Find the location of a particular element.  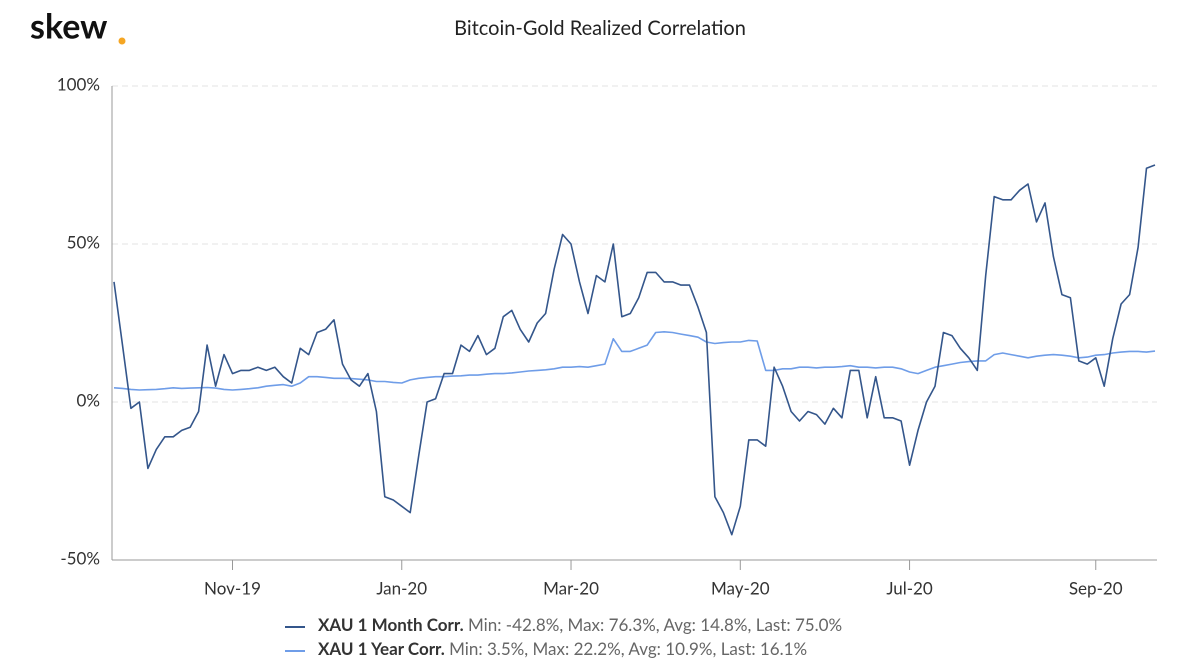

y-tick-label: 50% is located at coordinates (83, 241).